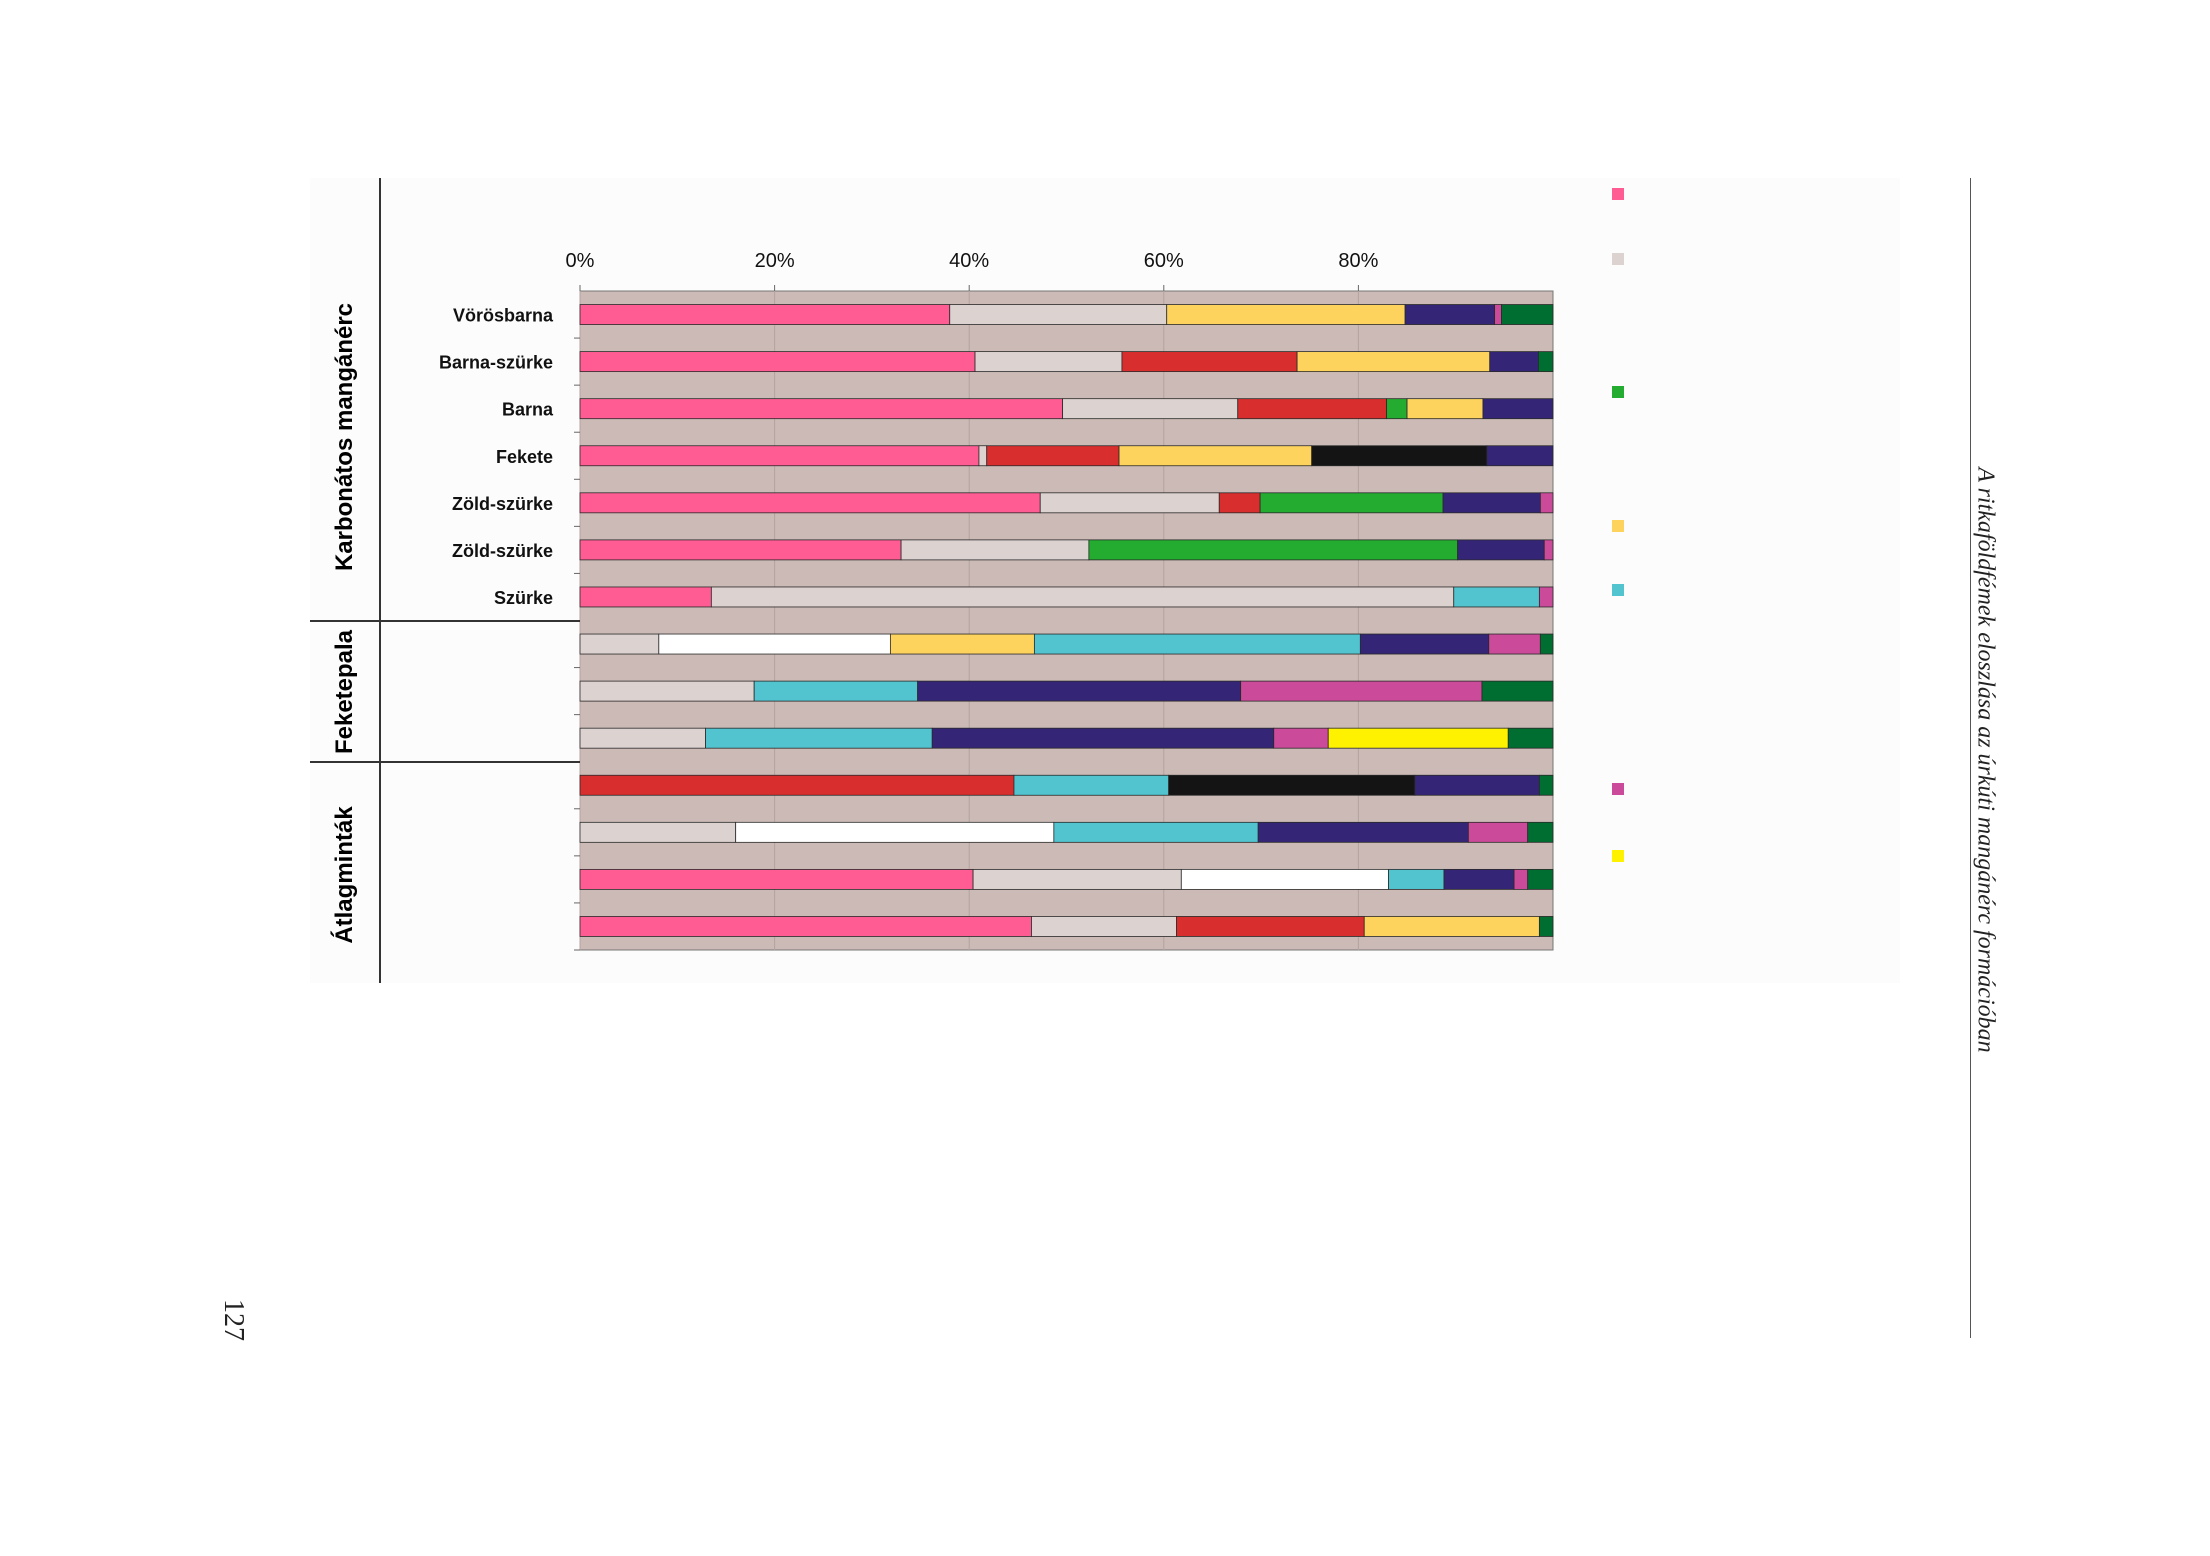 The image size is (2210, 1556). Describe the element at coordinates (523, 598) in the screenshot. I see `category-label: Szürke` at that location.